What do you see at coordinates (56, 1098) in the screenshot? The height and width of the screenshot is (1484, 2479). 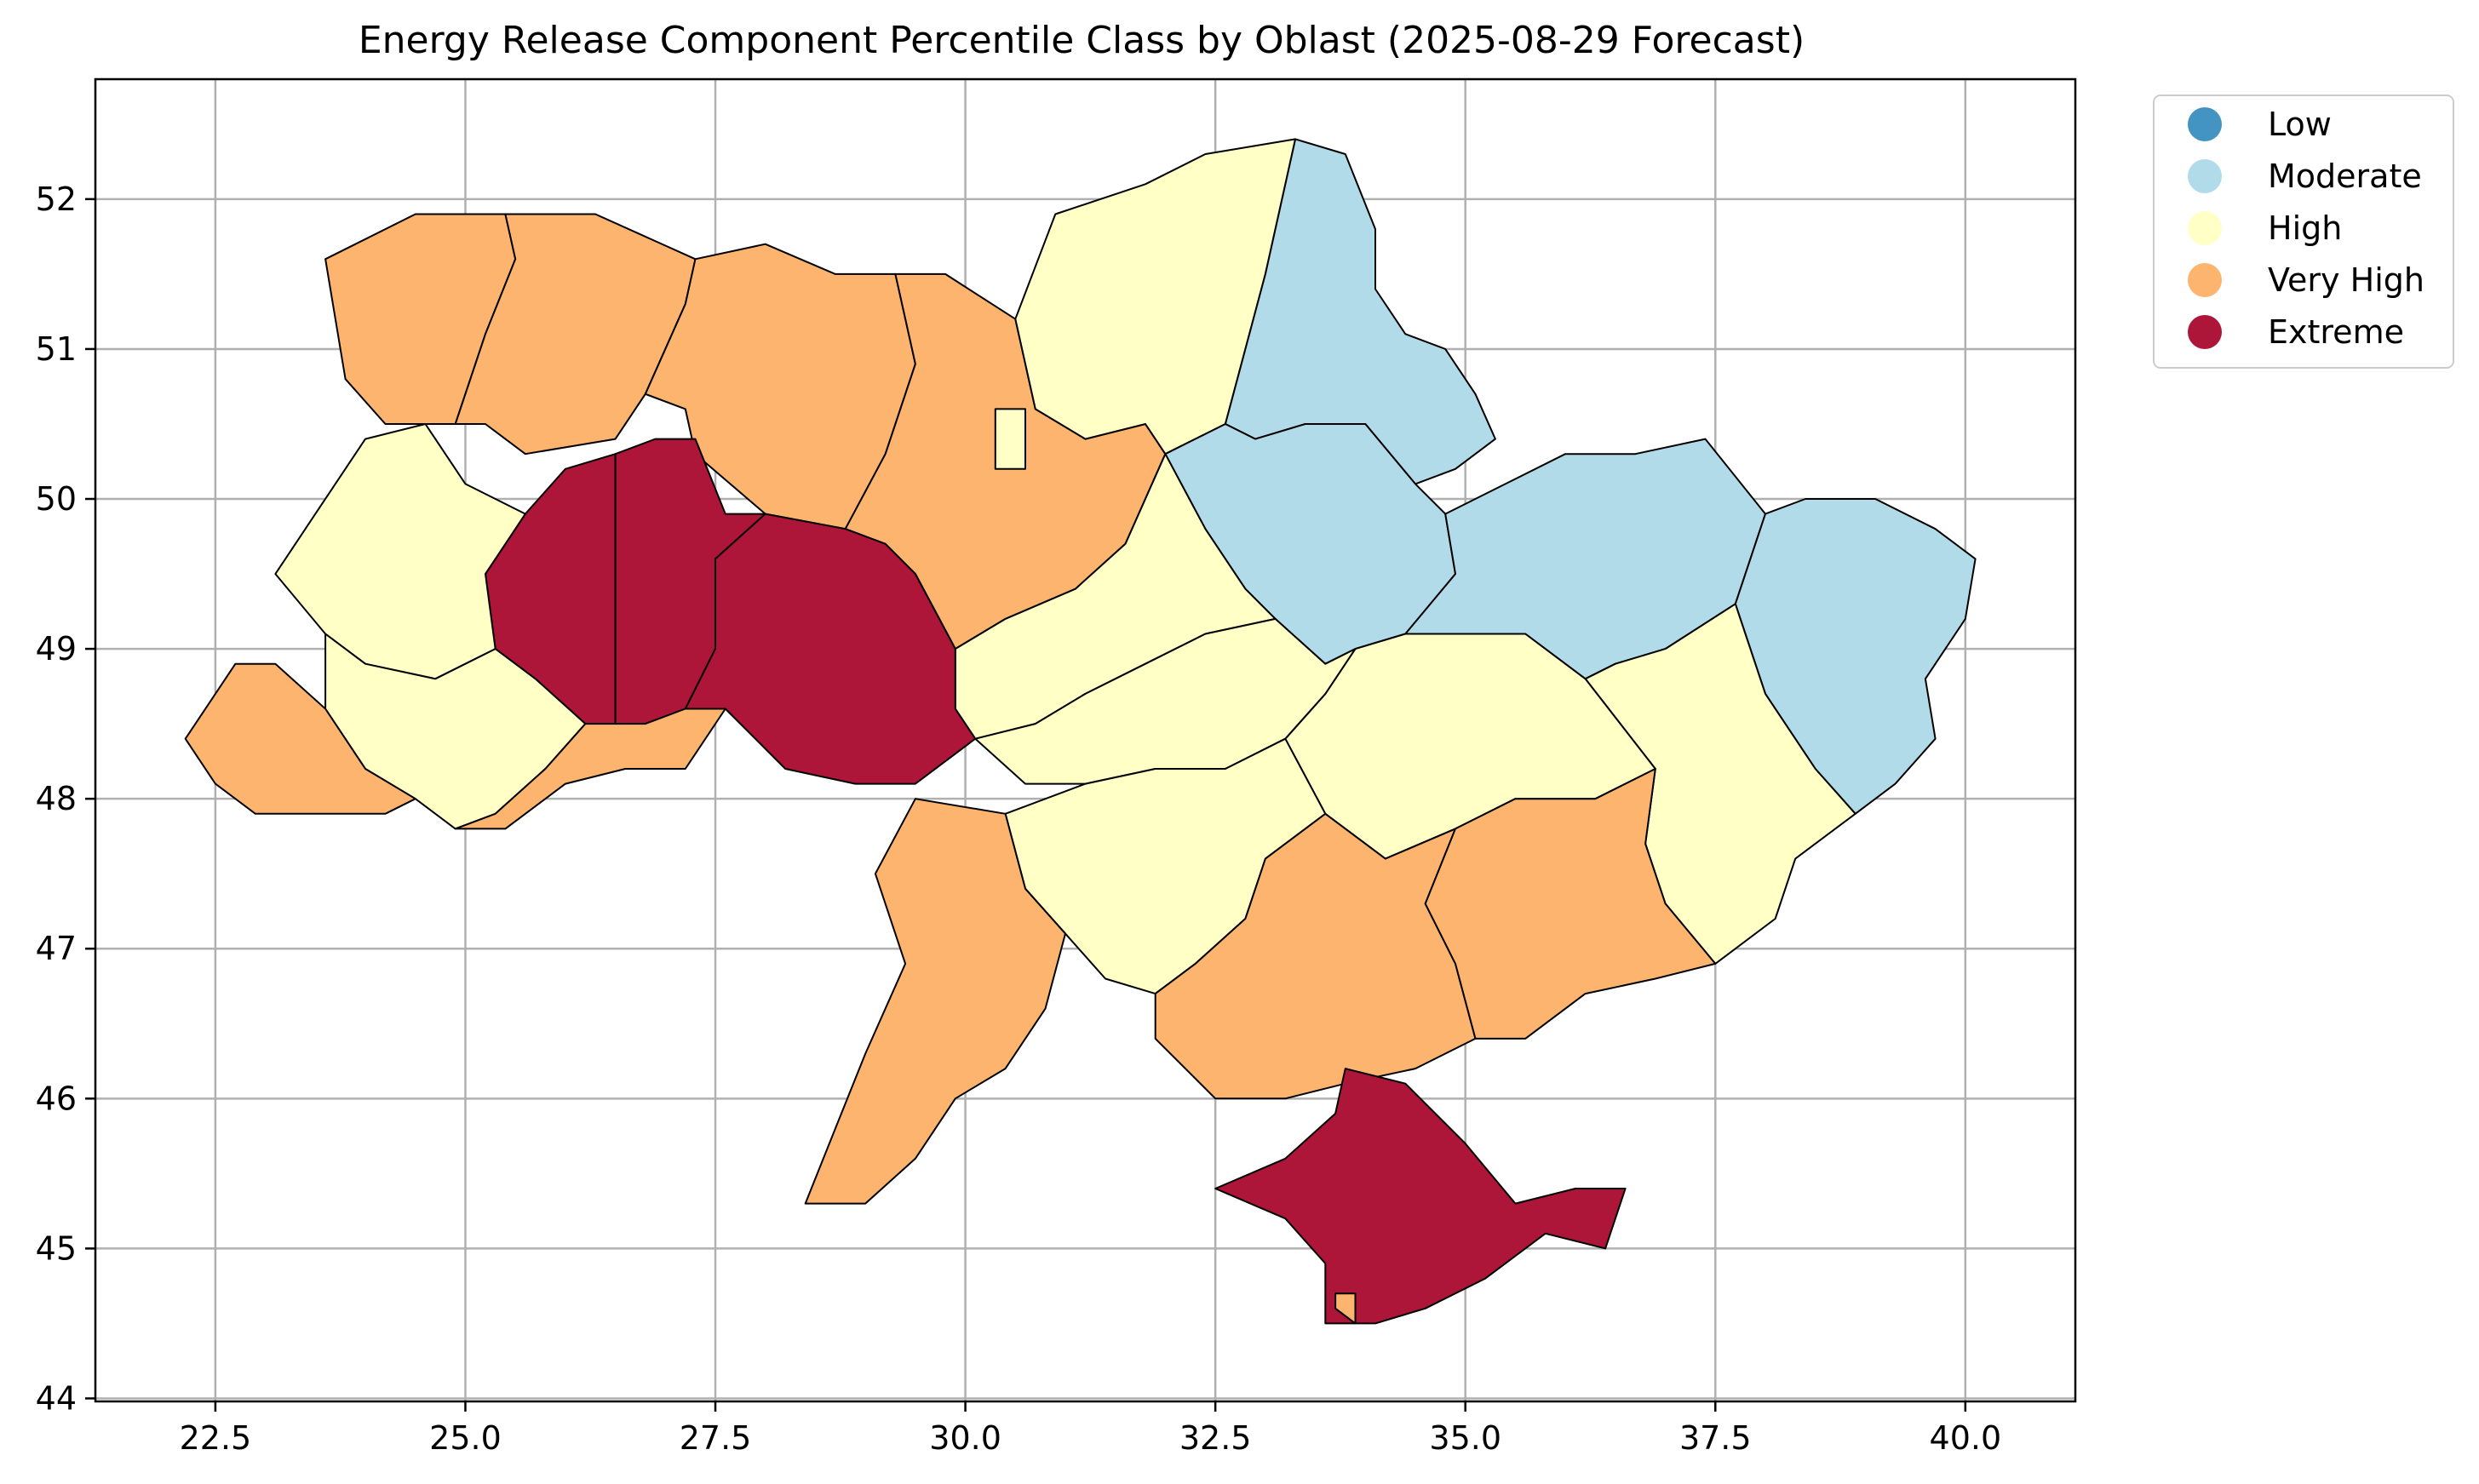 I see `y-tick-label: 46` at bounding box center [56, 1098].